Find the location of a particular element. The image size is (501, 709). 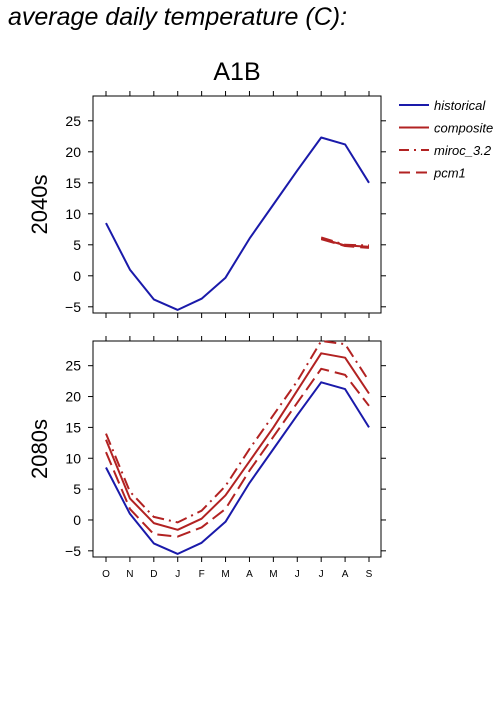

x-tick-label: O is located at coordinates (106, 574).